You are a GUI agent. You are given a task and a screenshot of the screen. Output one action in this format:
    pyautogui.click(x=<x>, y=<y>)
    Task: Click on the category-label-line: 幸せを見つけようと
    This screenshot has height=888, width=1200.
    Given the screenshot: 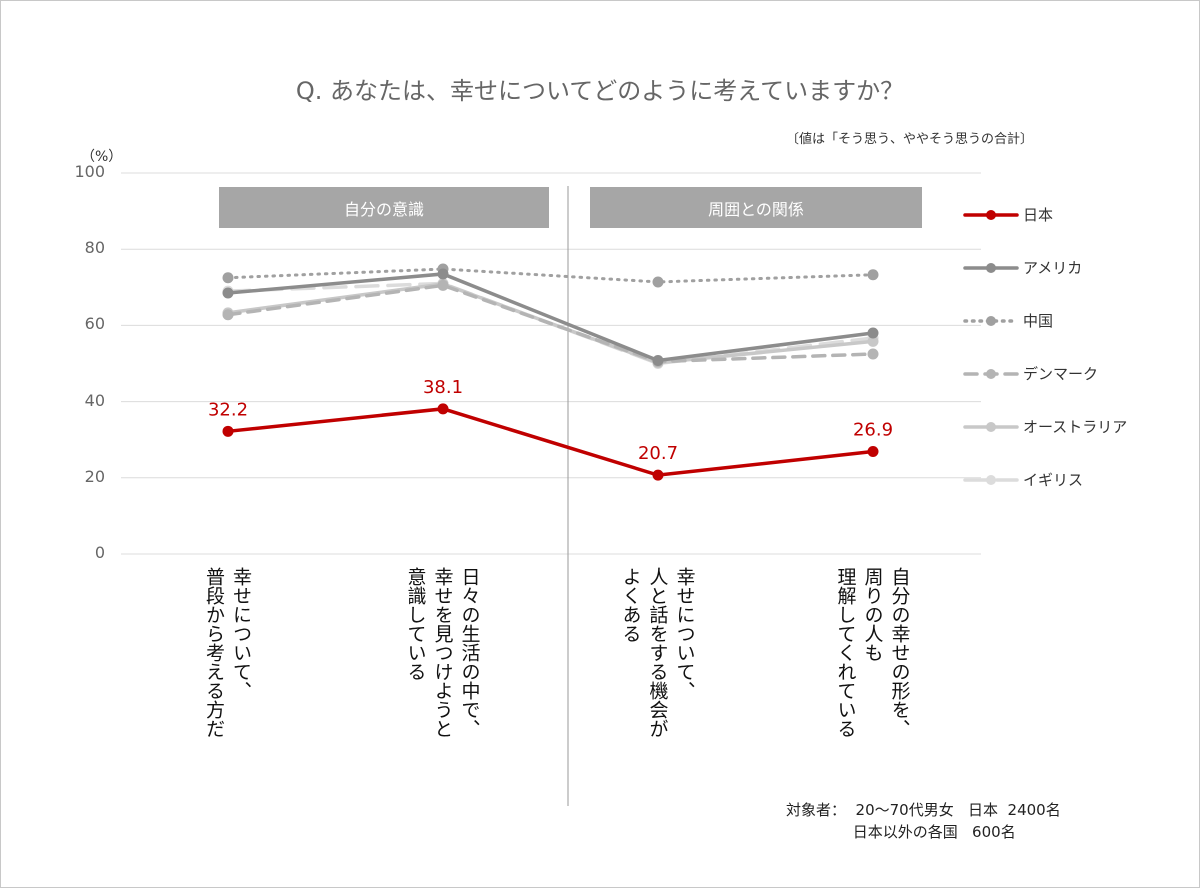 What is the action you would take?
    pyautogui.click(x=442, y=652)
    